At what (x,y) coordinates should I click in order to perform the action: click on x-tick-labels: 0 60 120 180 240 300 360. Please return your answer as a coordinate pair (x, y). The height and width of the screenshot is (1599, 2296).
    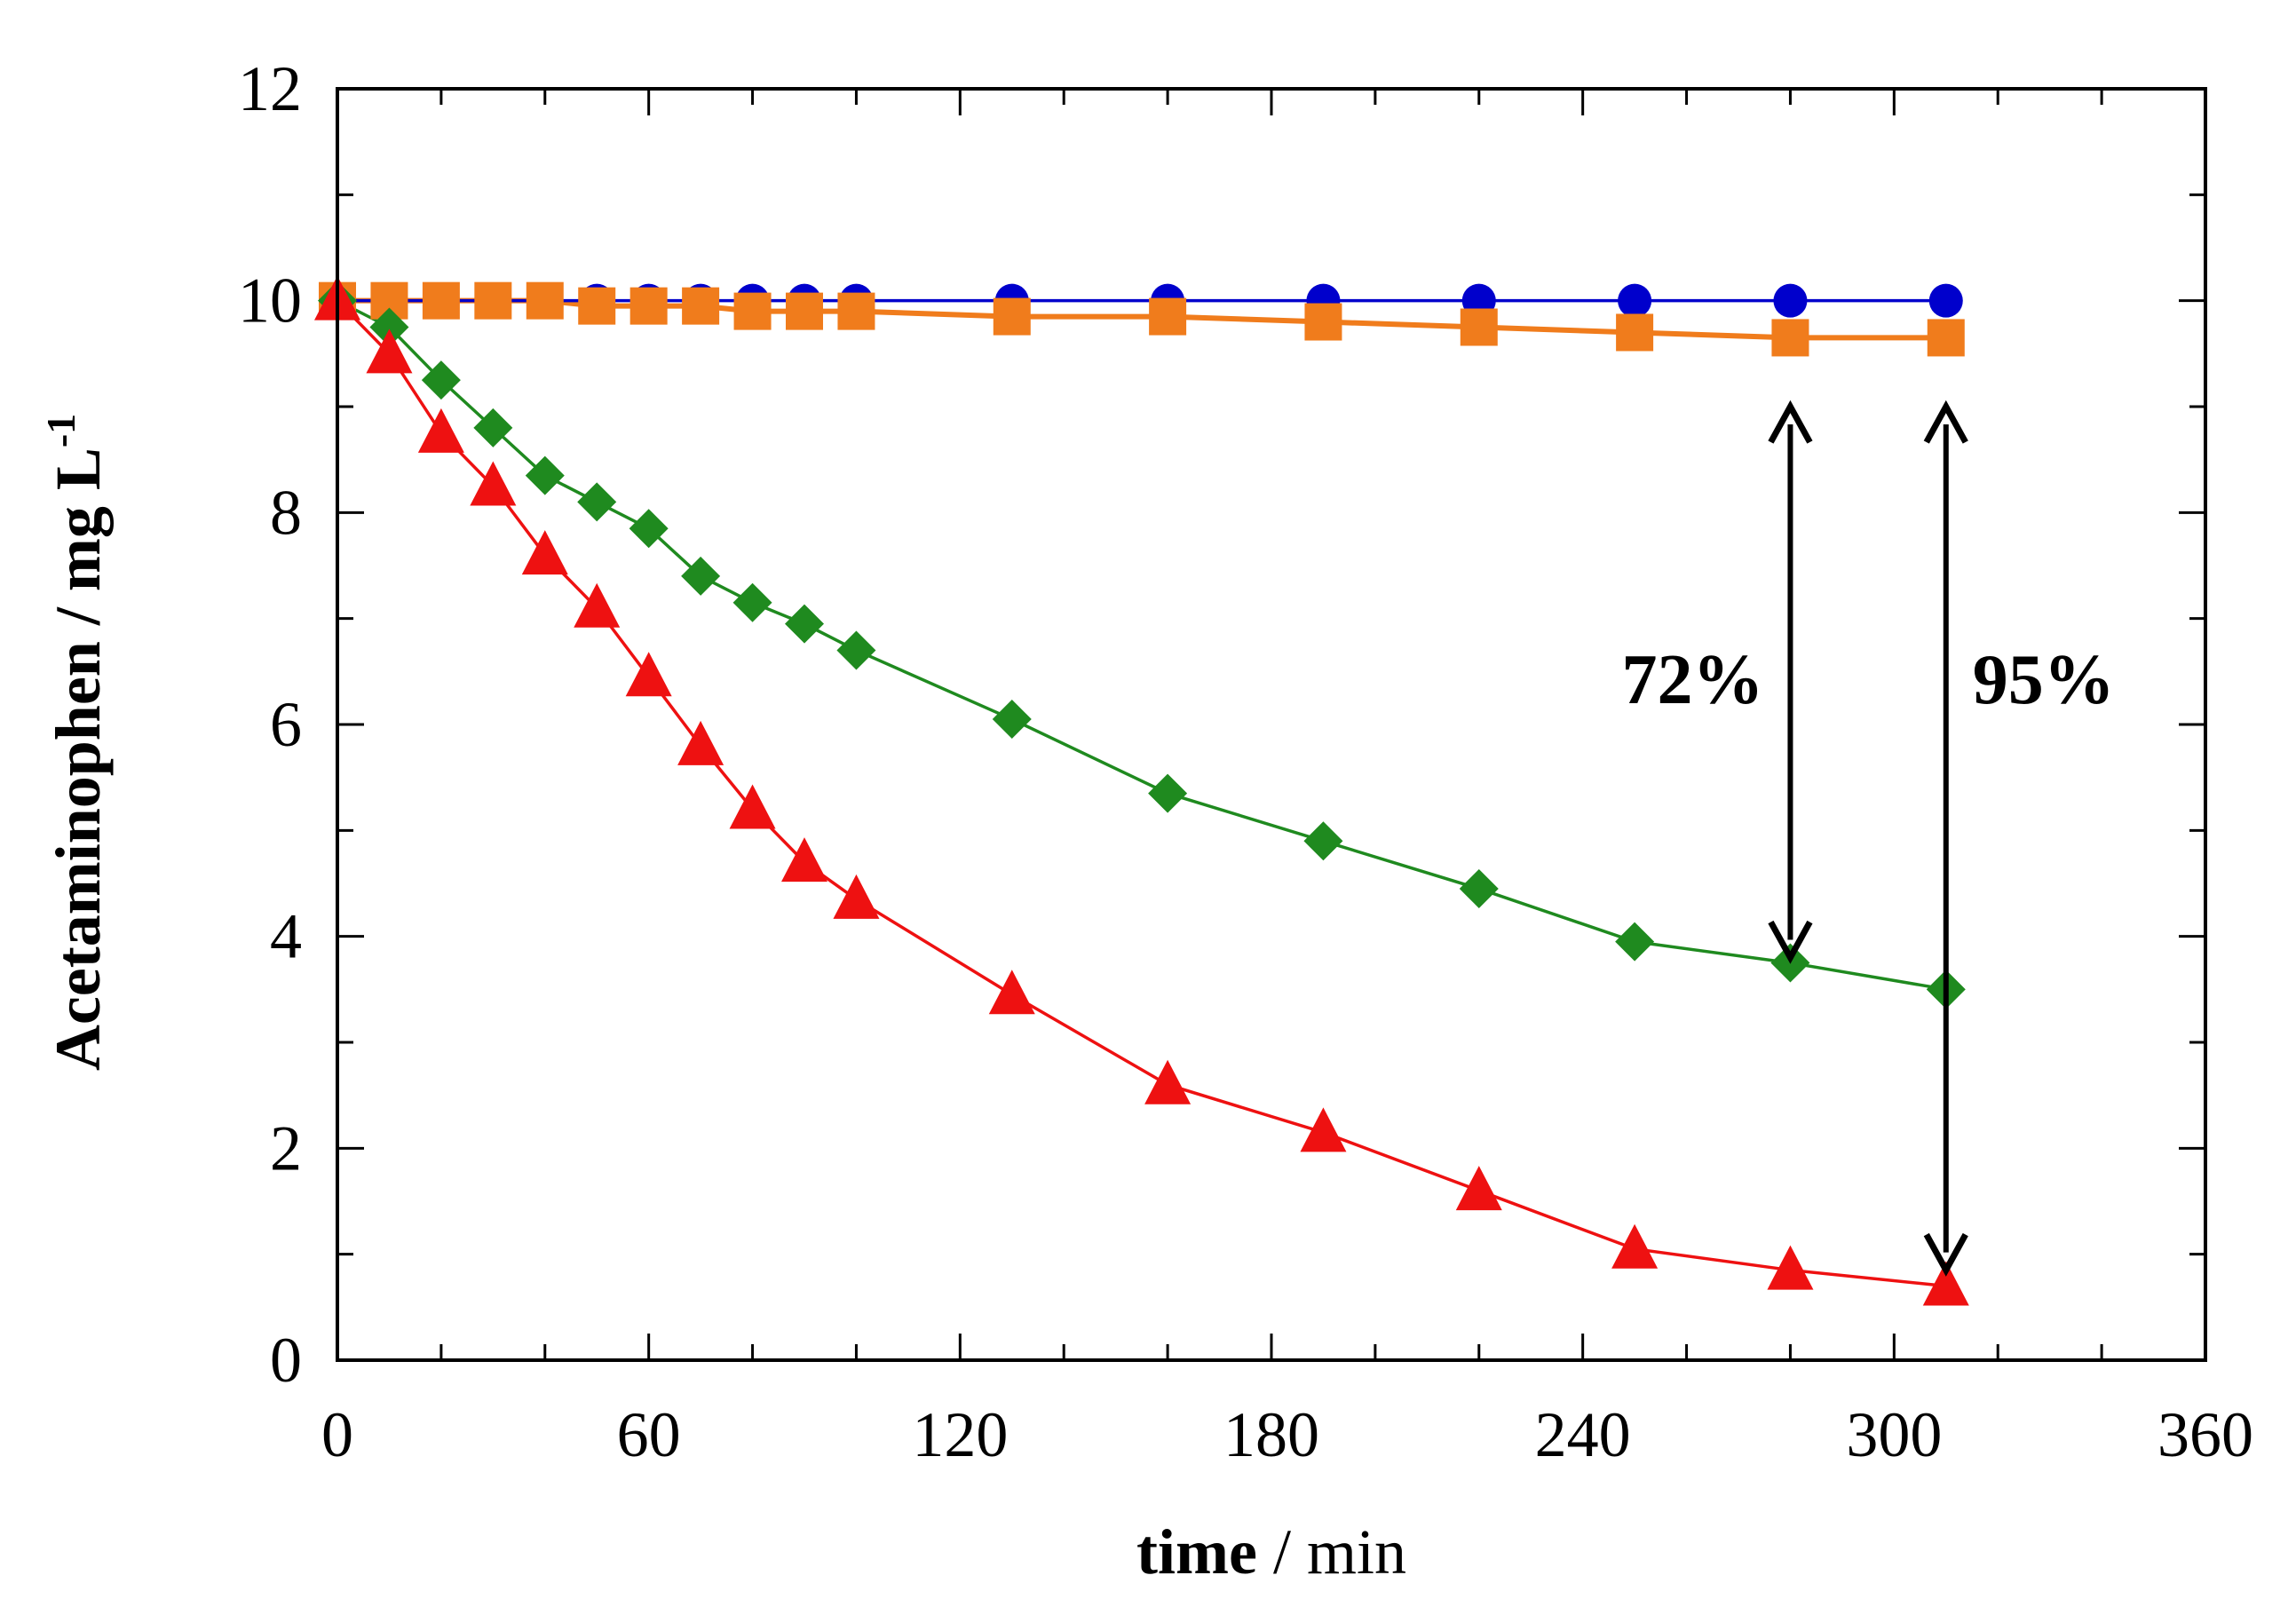
    Looking at the image, I should click on (1287, 1434).